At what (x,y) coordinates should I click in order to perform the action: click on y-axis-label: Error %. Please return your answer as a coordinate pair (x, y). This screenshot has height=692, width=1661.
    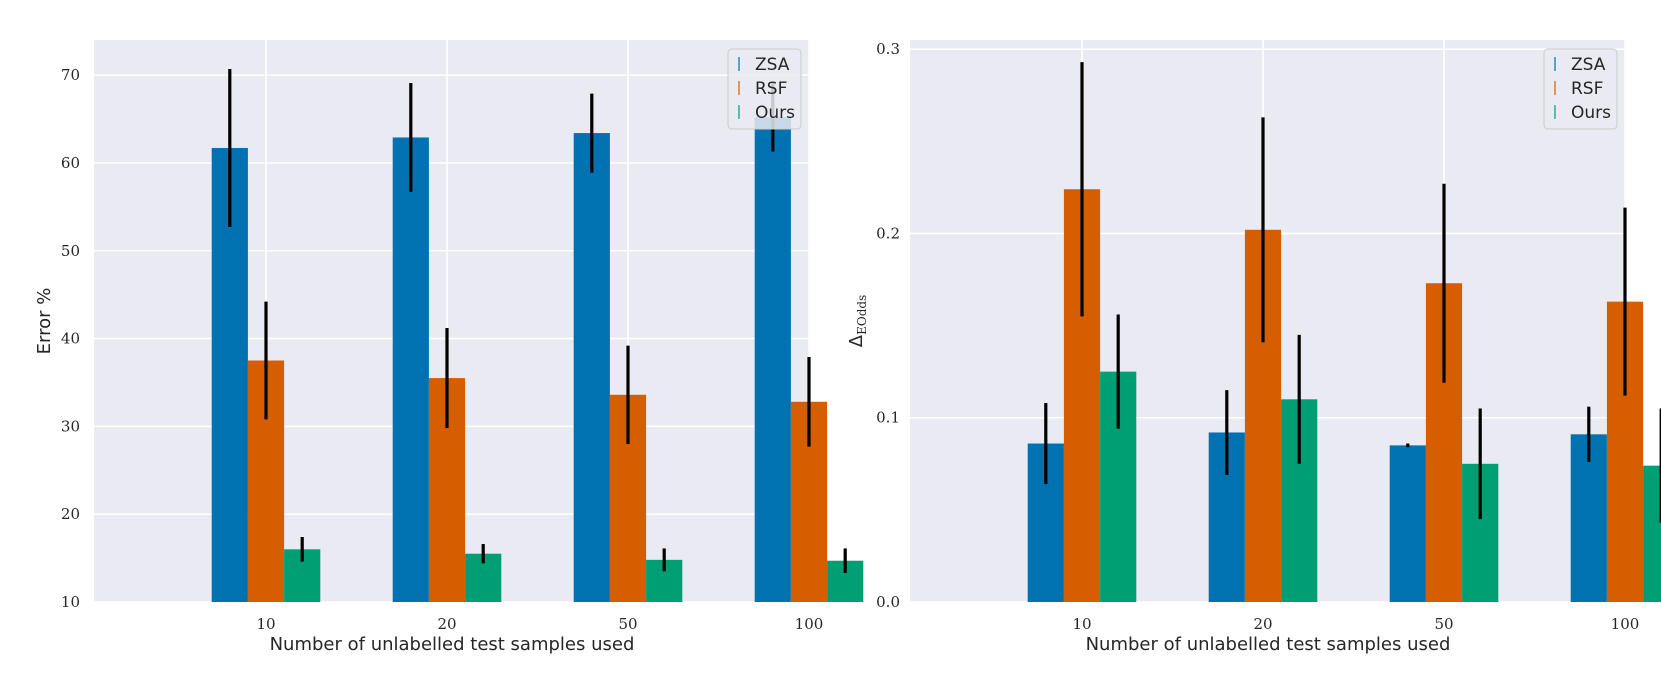
    Looking at the image, I should click on (44, 321).